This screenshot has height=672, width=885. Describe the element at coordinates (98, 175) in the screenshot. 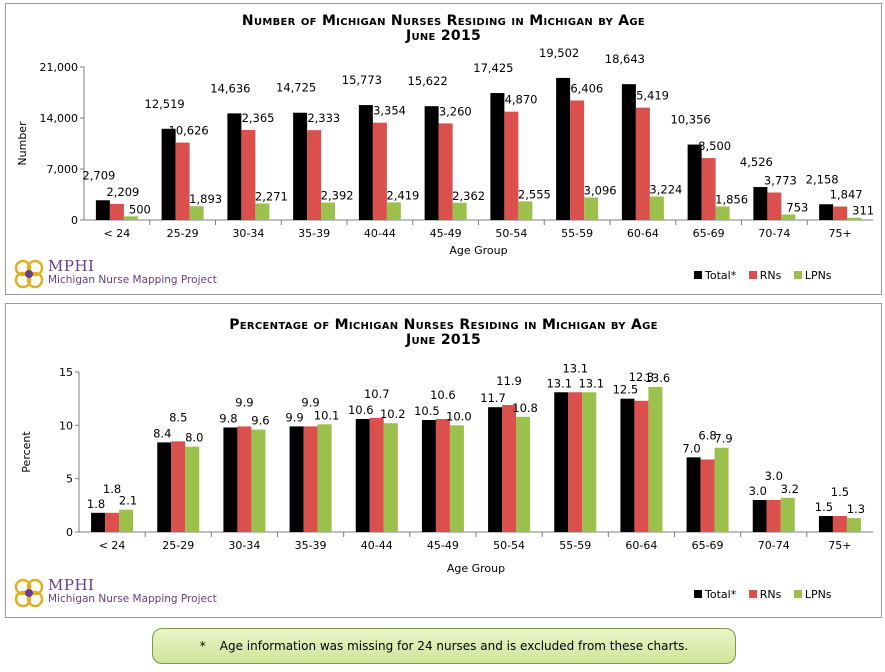

I see `count-chart-data-label-total: 2,709` at that location.